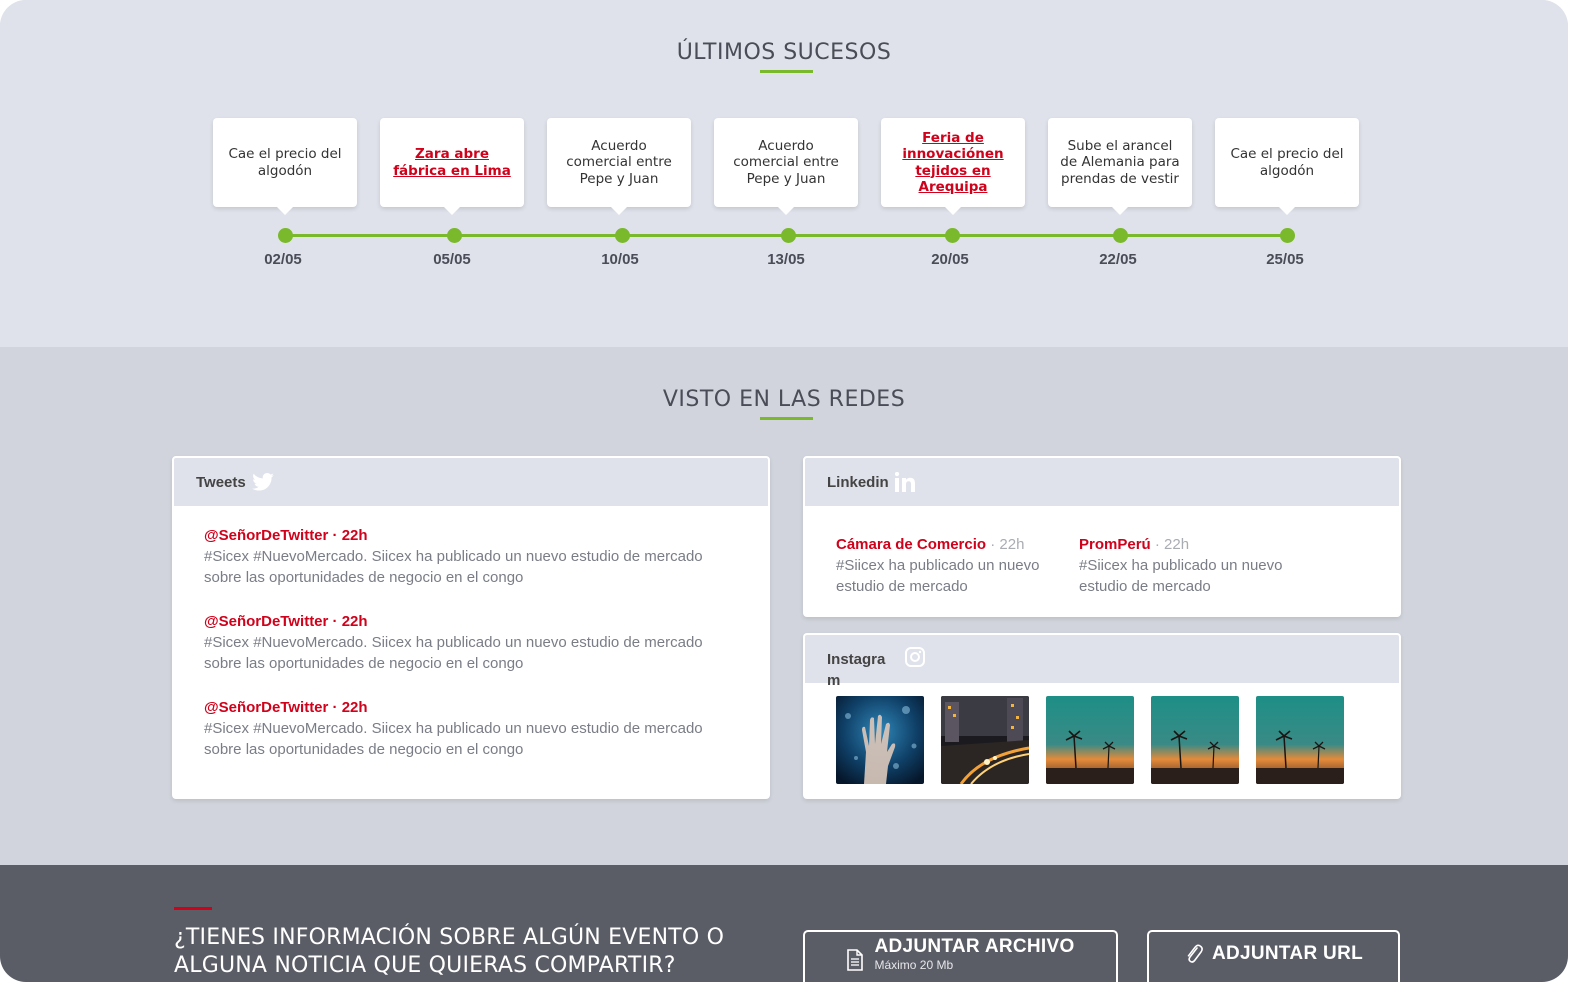  What do you see at coordinates (855, 960) in the screenshot?
I see `document-icon` at bounding box center [855, 960].